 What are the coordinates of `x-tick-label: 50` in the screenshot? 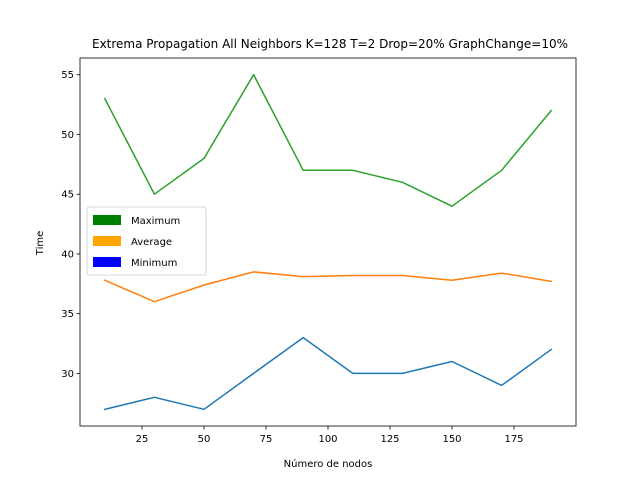 It's located at (204, 439).